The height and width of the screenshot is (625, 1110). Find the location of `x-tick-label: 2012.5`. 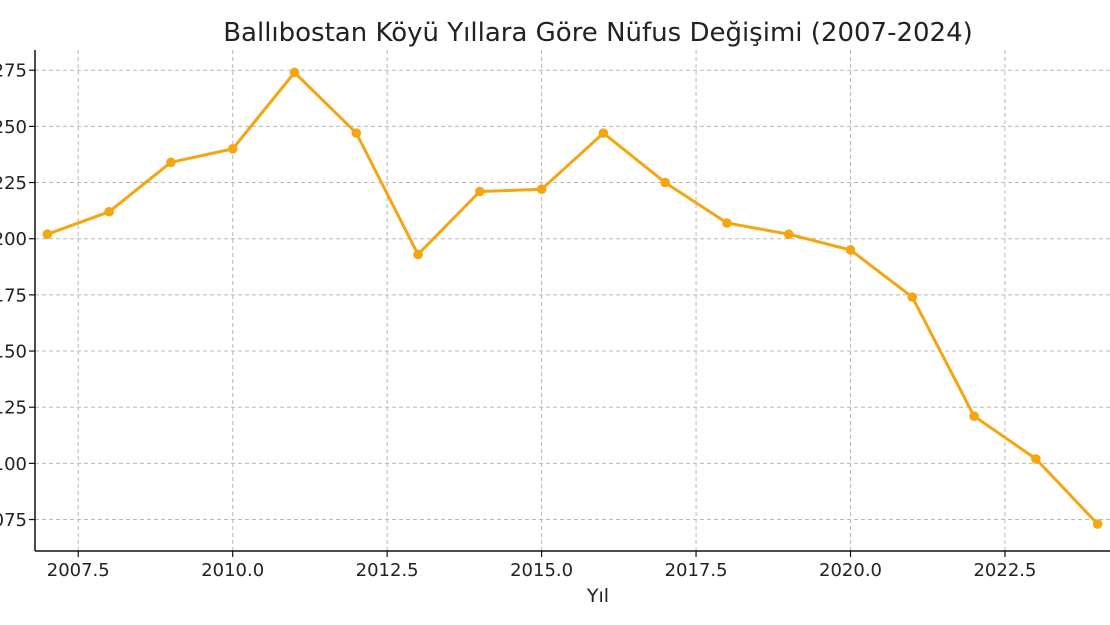

x-tick-label: 2012.5 is located at coordinates (387, 570).